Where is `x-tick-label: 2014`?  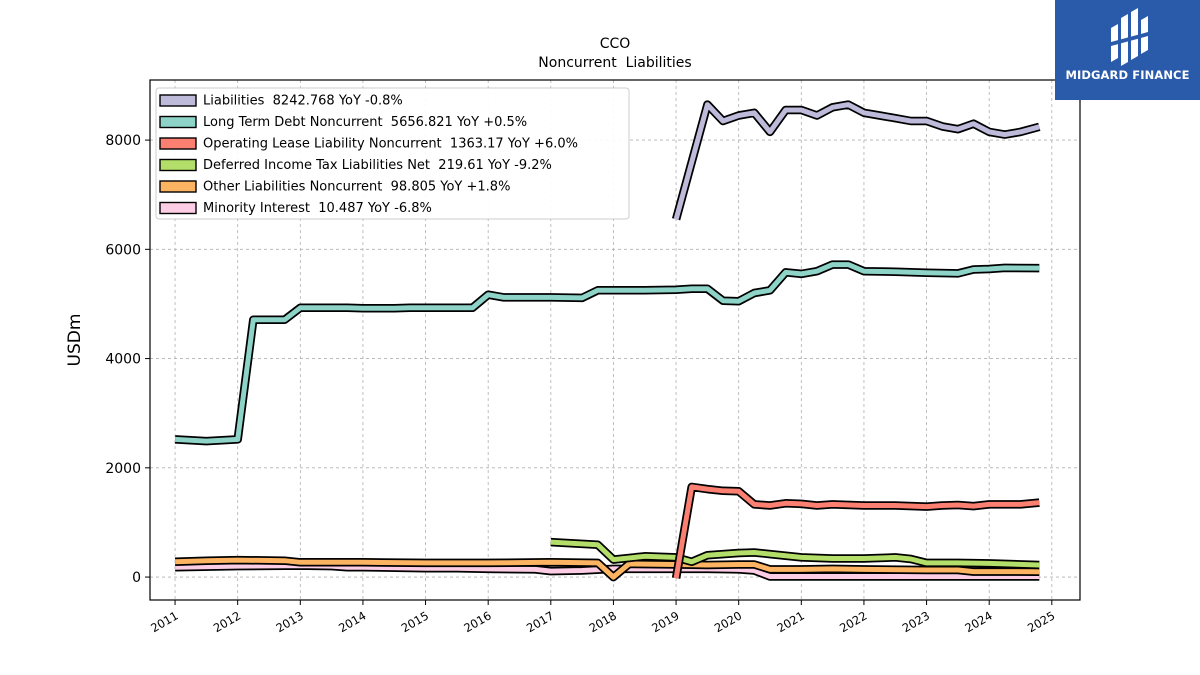 x-tick-label: 2014 is located at coordinates (352, 621).